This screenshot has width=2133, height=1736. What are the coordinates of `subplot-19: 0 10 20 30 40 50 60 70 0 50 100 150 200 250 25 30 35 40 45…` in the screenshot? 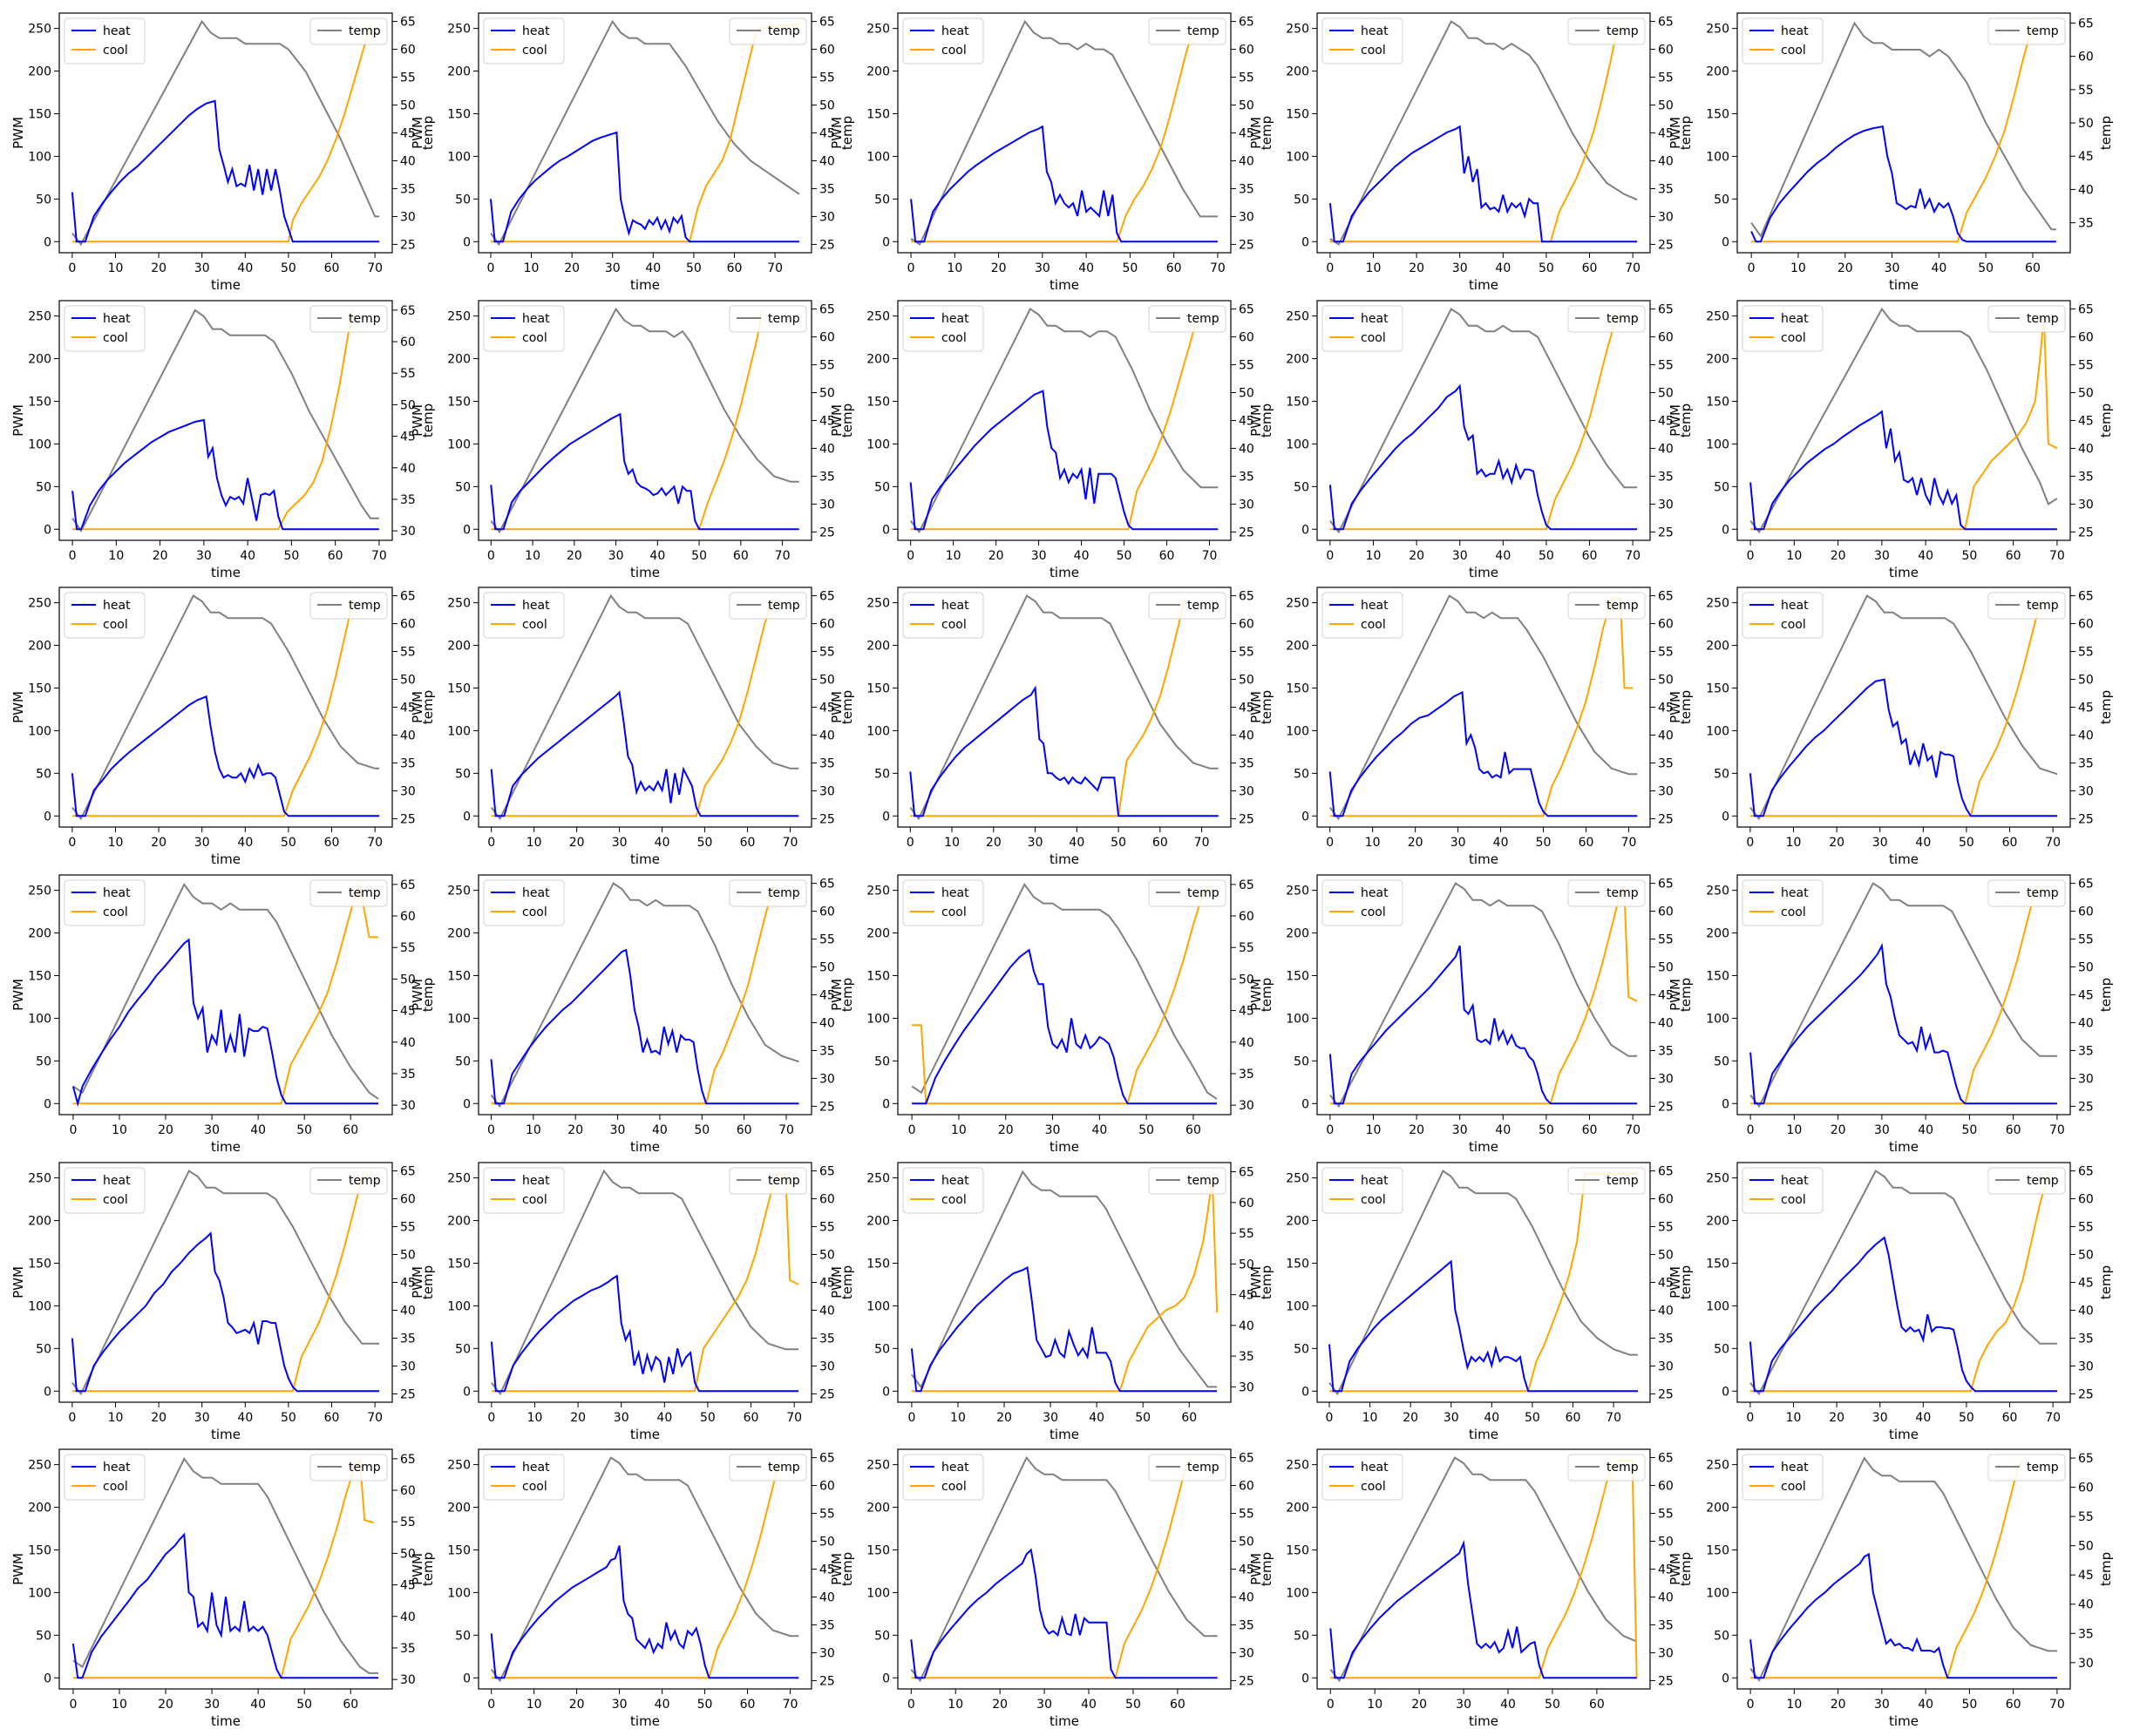 It's located at (1490, 1014).